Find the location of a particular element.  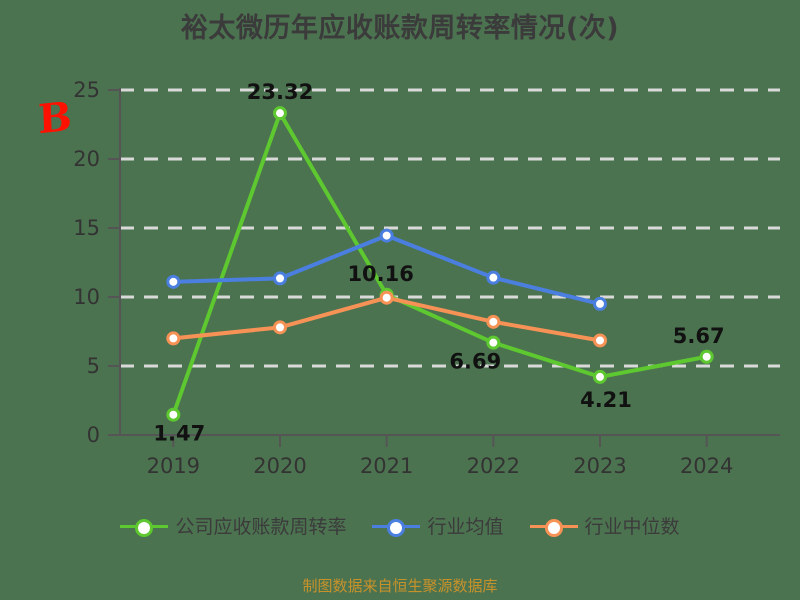

data-point-label: 5.67 is located at coordinates (699, 336).